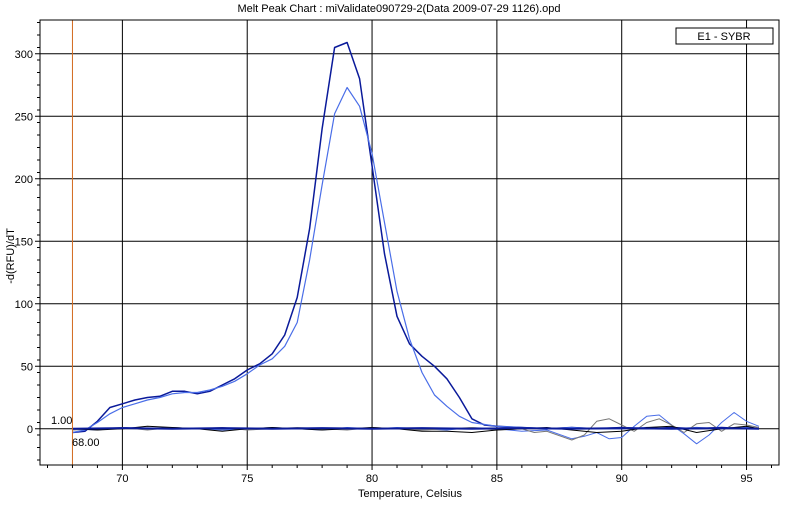  Describe the element at coordinates (24, 180) in the screenshot. I see `y-tick-label: 200` at that location.